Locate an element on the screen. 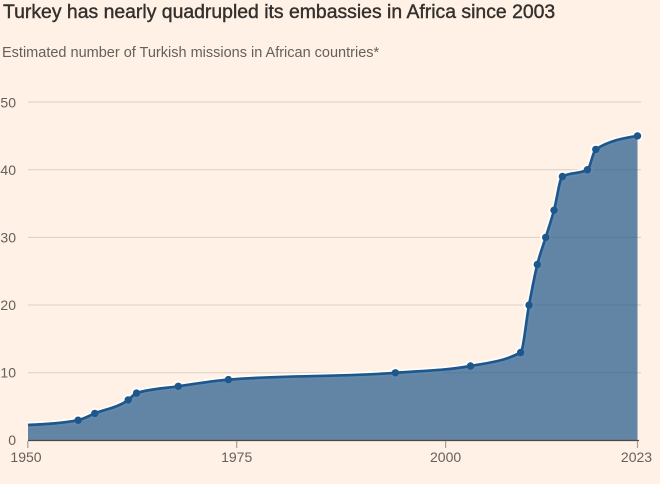 The width and height of the screenshot is (660, 484). svg-text: 1950 is located at coordinates (25, 457).